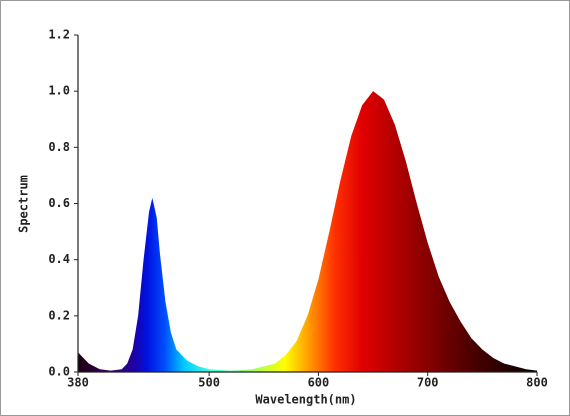 The height and width of the screenshot is (416, 570). What do you see at coordinates (59, 372) in the screenshot?
I see `y-tick-label: 0.0` at bounding box center [59, 372].